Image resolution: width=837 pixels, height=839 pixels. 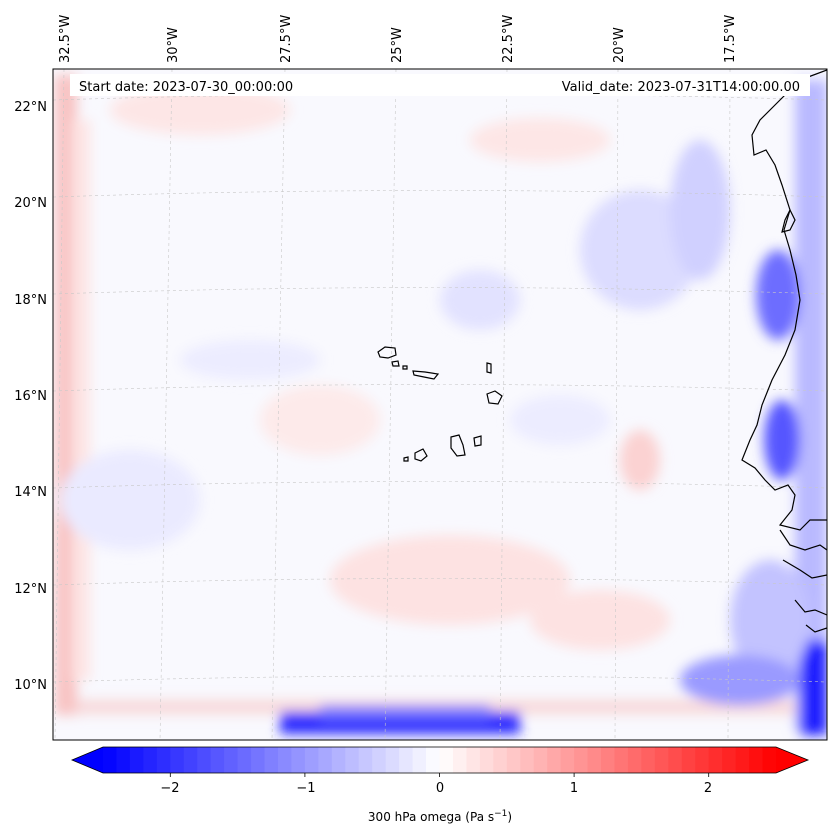 What do you see at coordinates (30, 492) in the screenshot?
I see `lat-label-14n: 14°N` at bounding box center [30, 492].